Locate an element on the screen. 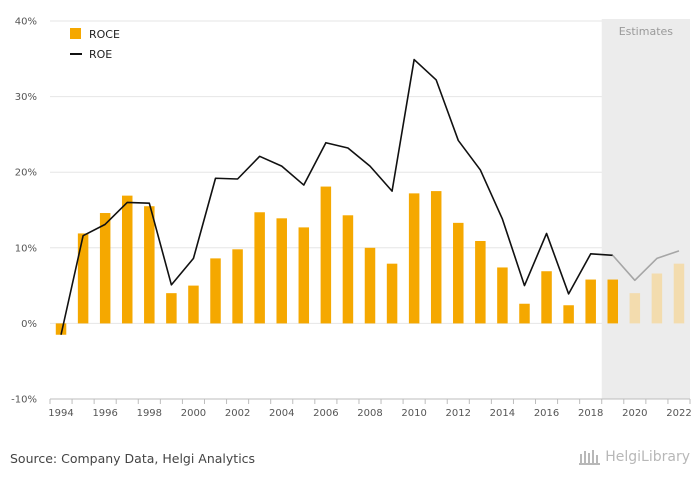 The height and width of the screenshot is (483, 700). x-tick-label: 2014 is located at coordinates (502, 413).